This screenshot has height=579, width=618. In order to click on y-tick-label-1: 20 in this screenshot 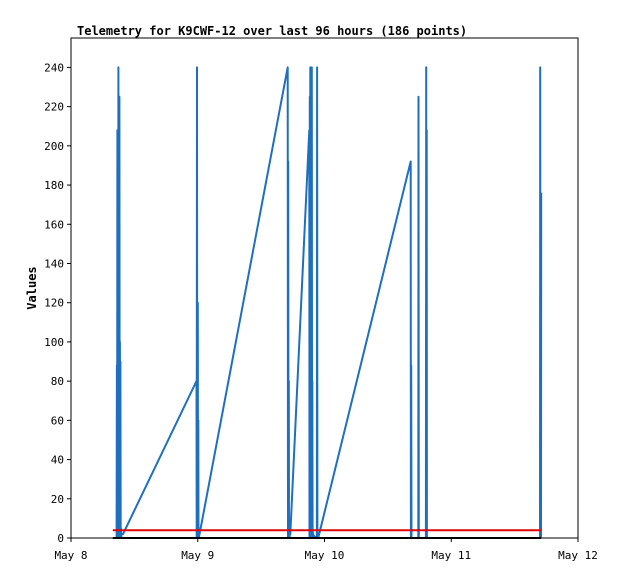, I will do `click(57, 499)`.